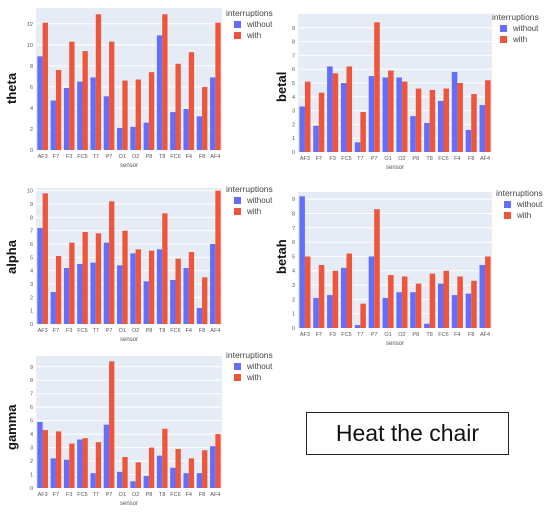 The image size is (550, 512). I want to click on x-tick-label: O1, so click(122, 331).